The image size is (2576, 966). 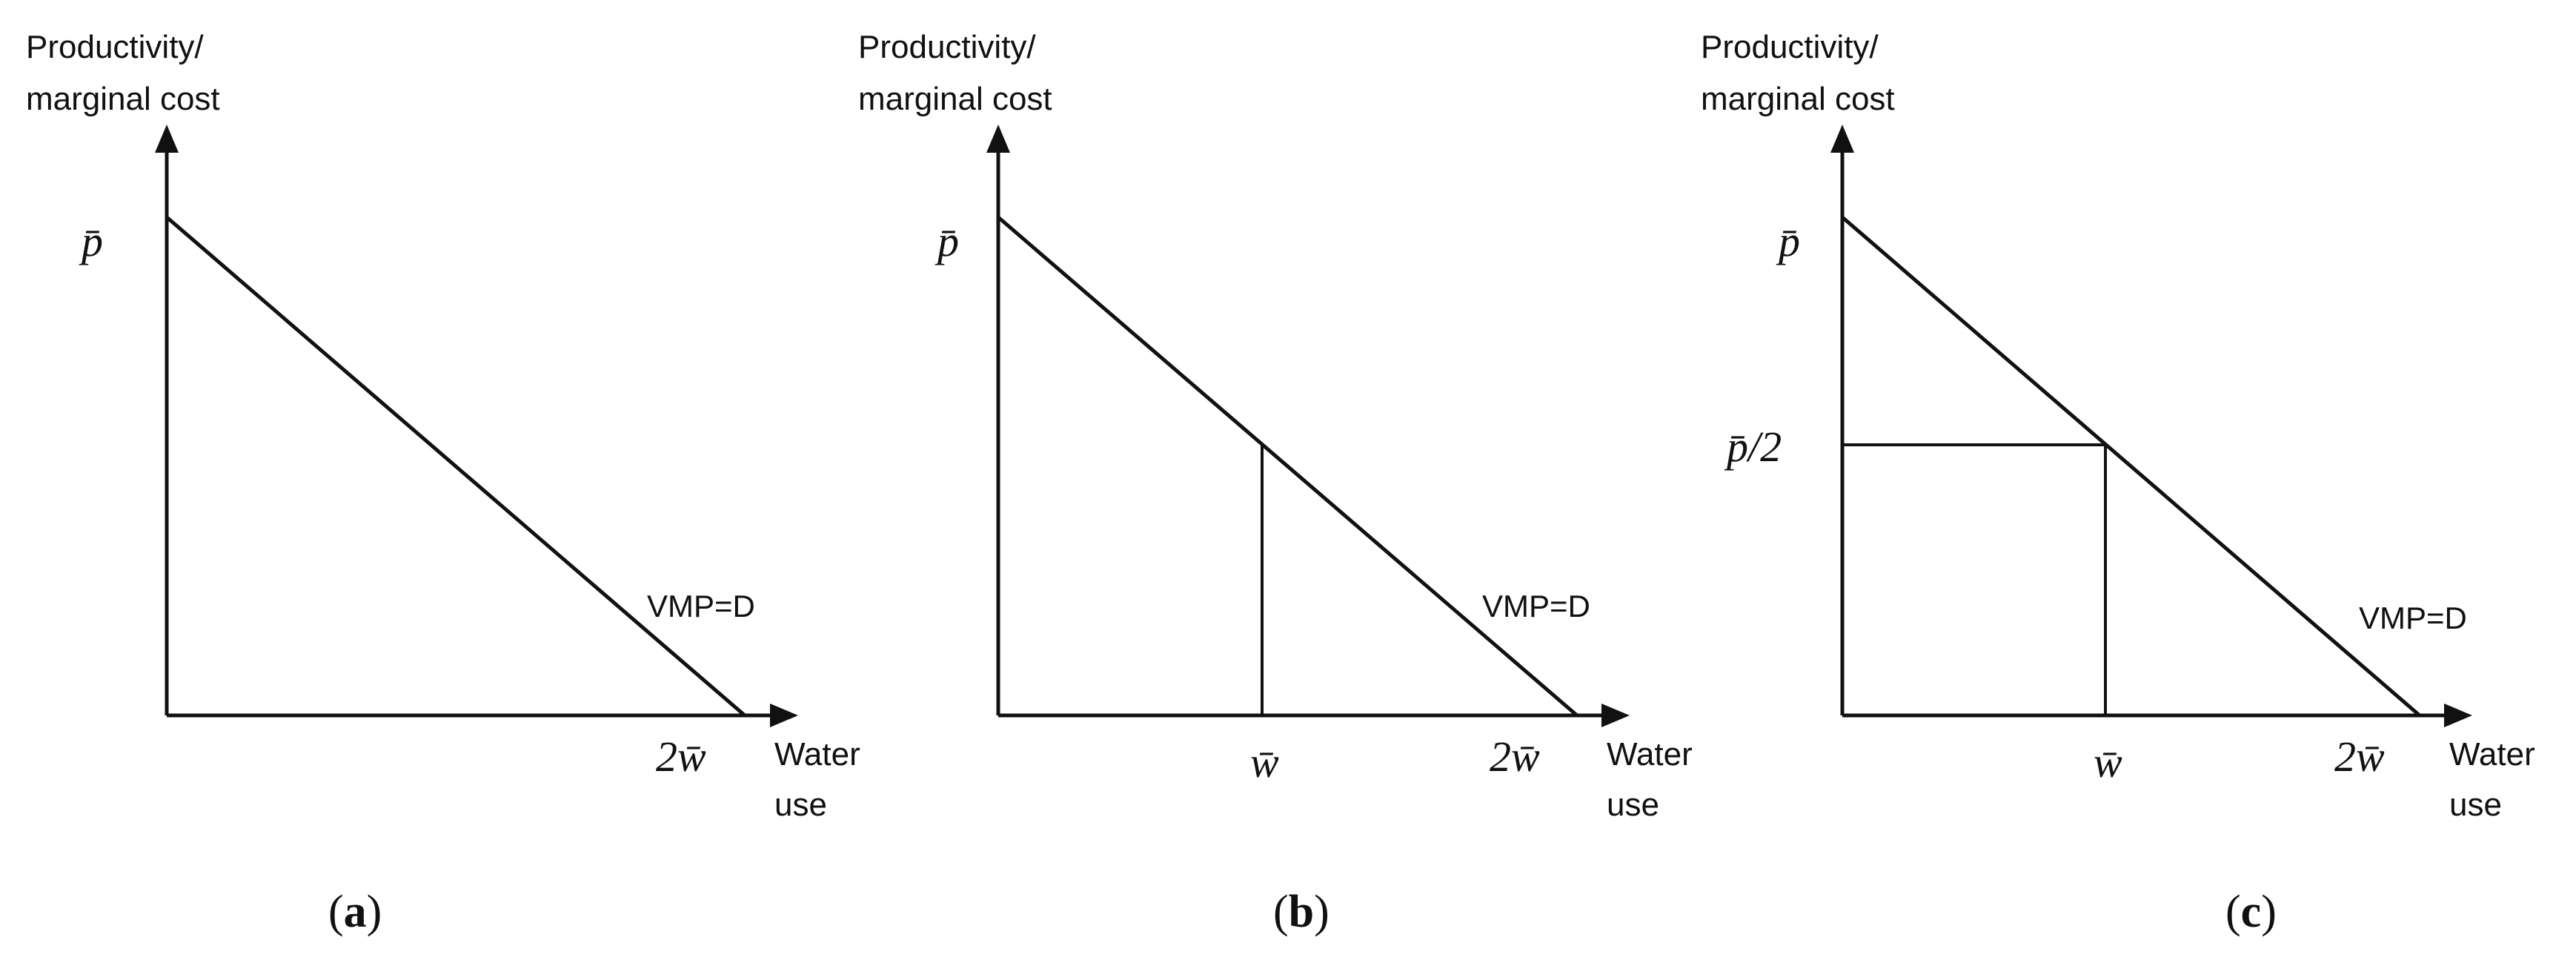 I want to click on y-mid-label: p̄/2, so click(x=1753, y=447).